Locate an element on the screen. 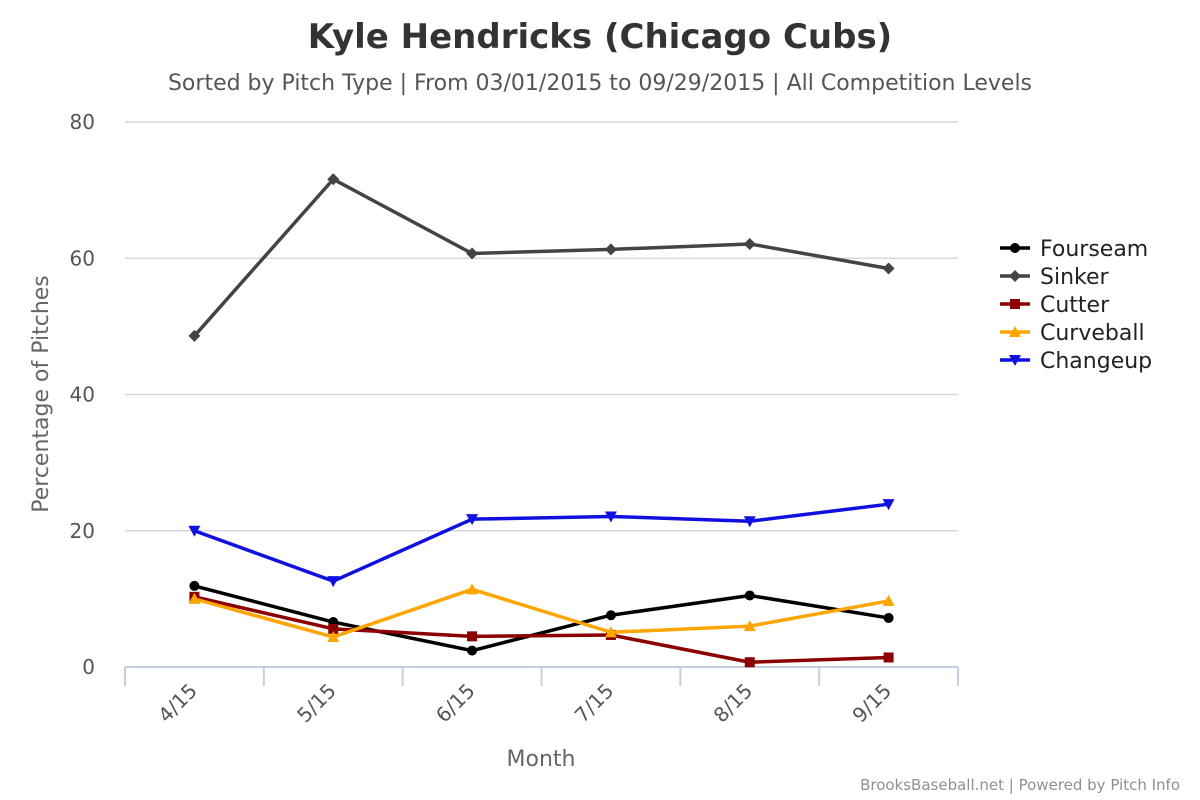 The height and width of the screenshot is (800, 1200). y-tick-label: 40 is located at coordinates (82, 395).